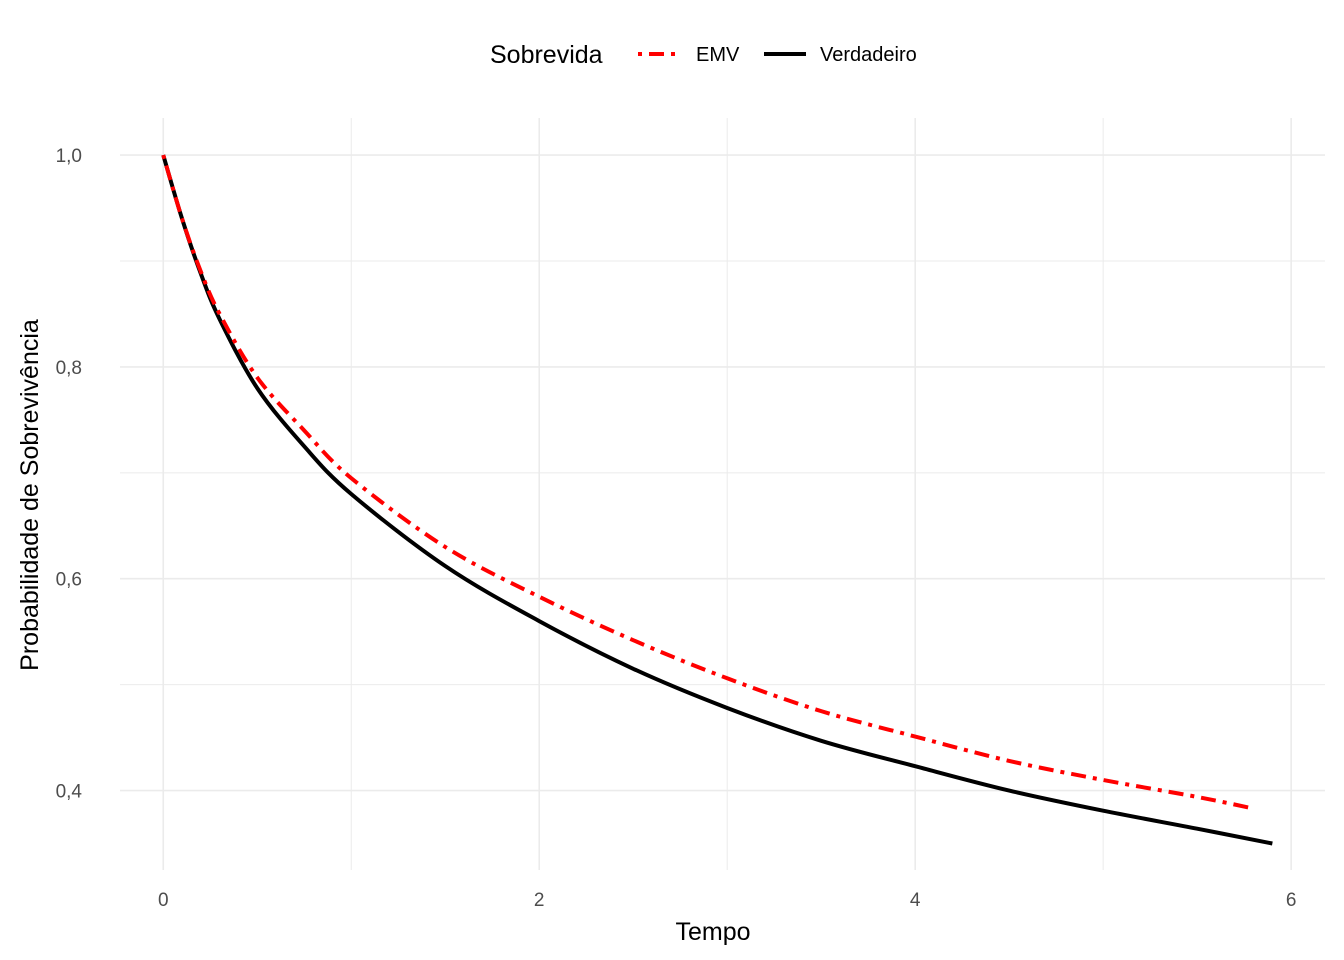 Image resolution: width=1344 pixels, height=960 pixels. What do you see at coordinates (163, 900) in the screenshot?
I see `x-tick-label: 0` at bounding box center [163, 900].